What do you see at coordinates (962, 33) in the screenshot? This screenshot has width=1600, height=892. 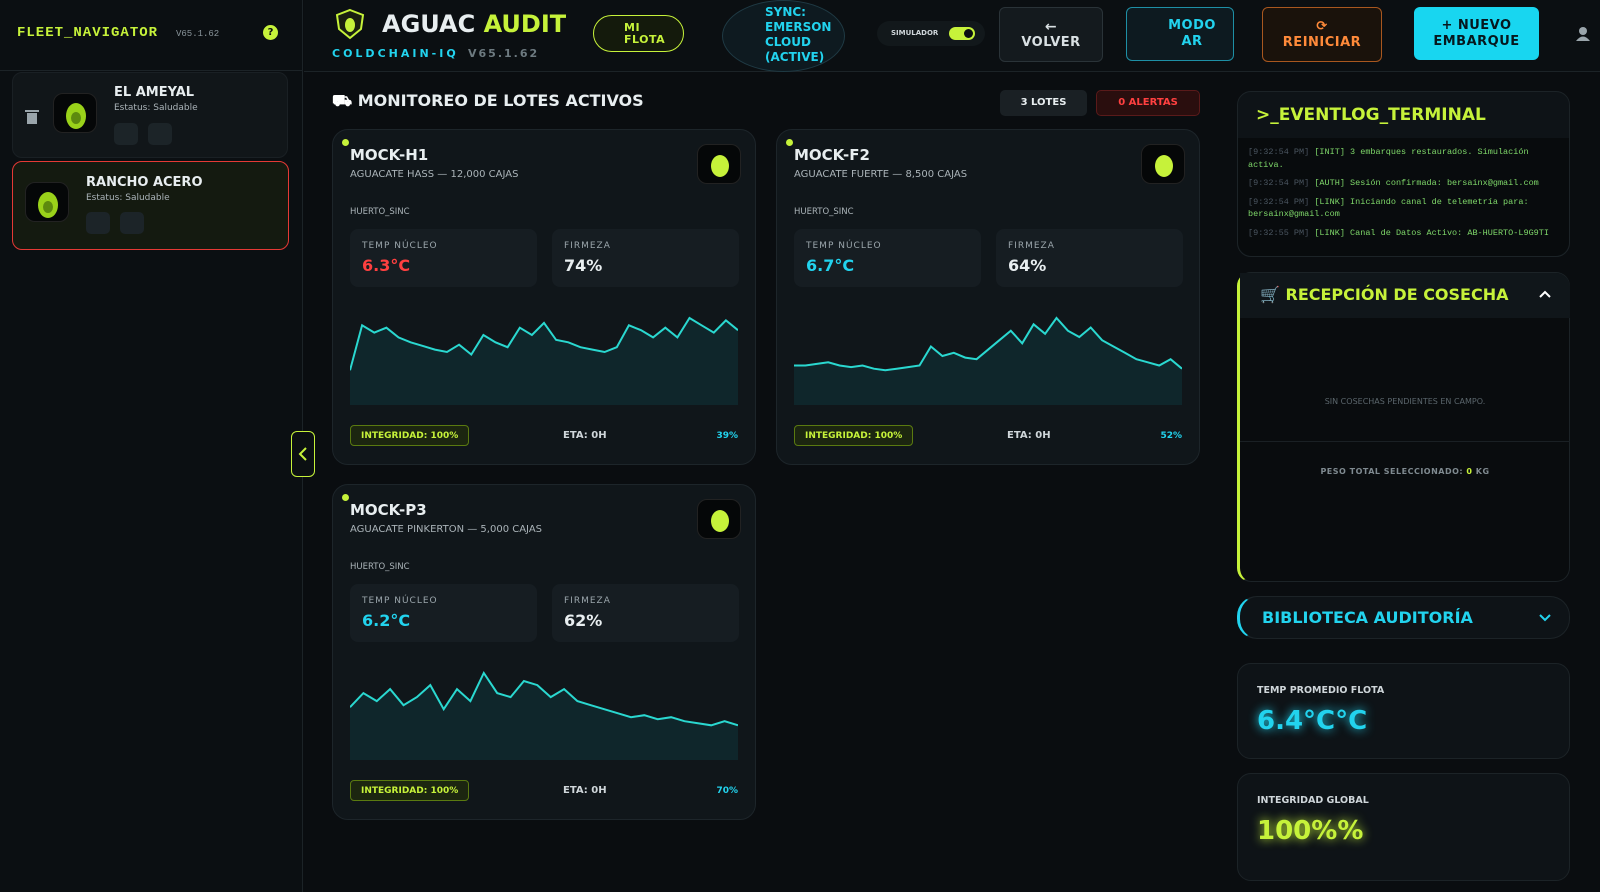 I see `toggle-track` at bounding box center [962, 33].